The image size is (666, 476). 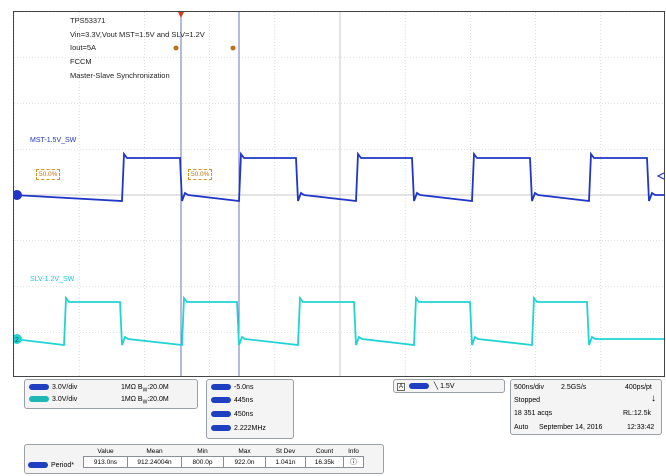 I want to click on ch2-waveform, so click(x=339, y=321).